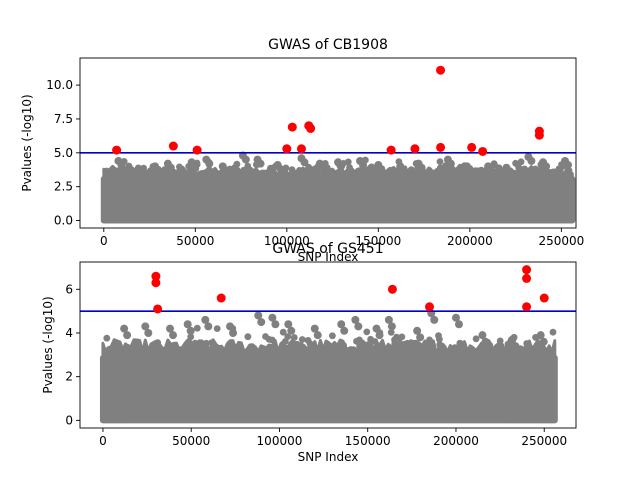 Image resolution: width=640 pixels, height=480 pixels. I want to click on x-tick-label: 0, so click(104, 241).